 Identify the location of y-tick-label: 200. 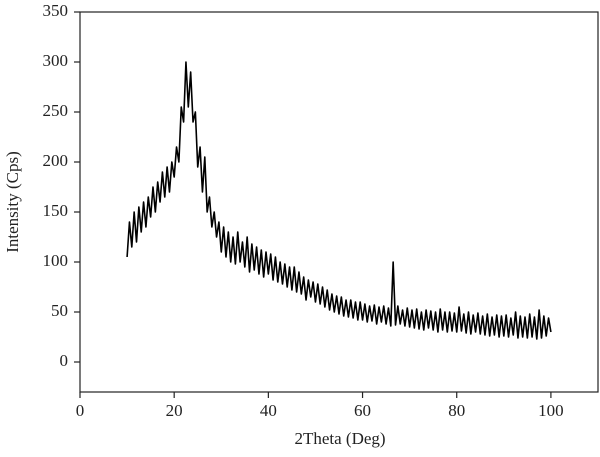
(56, 160).